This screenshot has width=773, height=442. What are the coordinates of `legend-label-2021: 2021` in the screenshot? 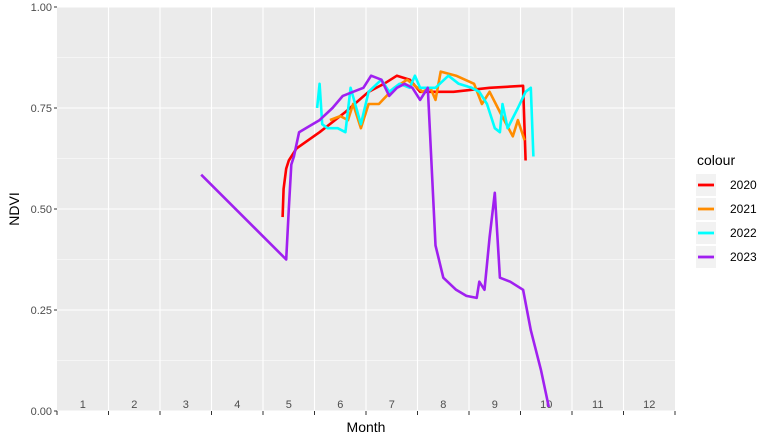 It's located at (743, 209).